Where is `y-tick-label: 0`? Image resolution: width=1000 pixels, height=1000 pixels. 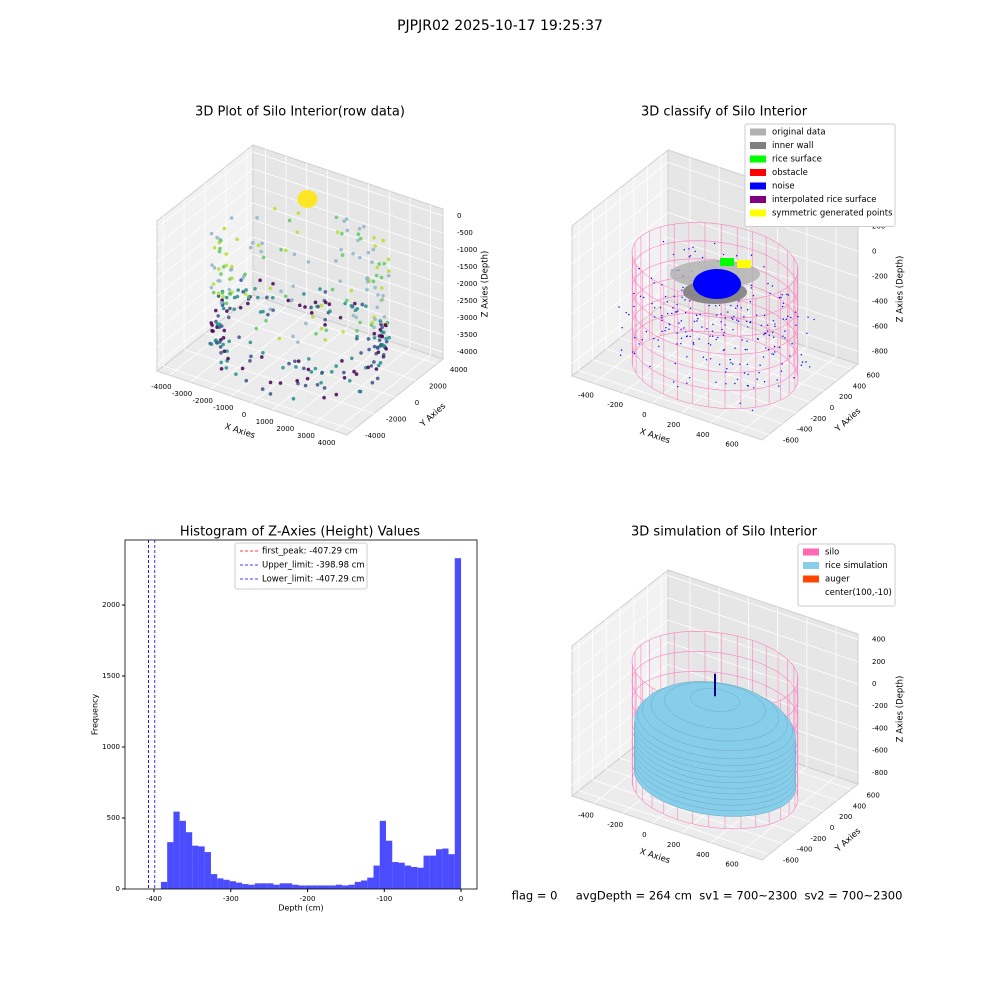 y-tick-label: 0 is located at coordinates (832, 408).